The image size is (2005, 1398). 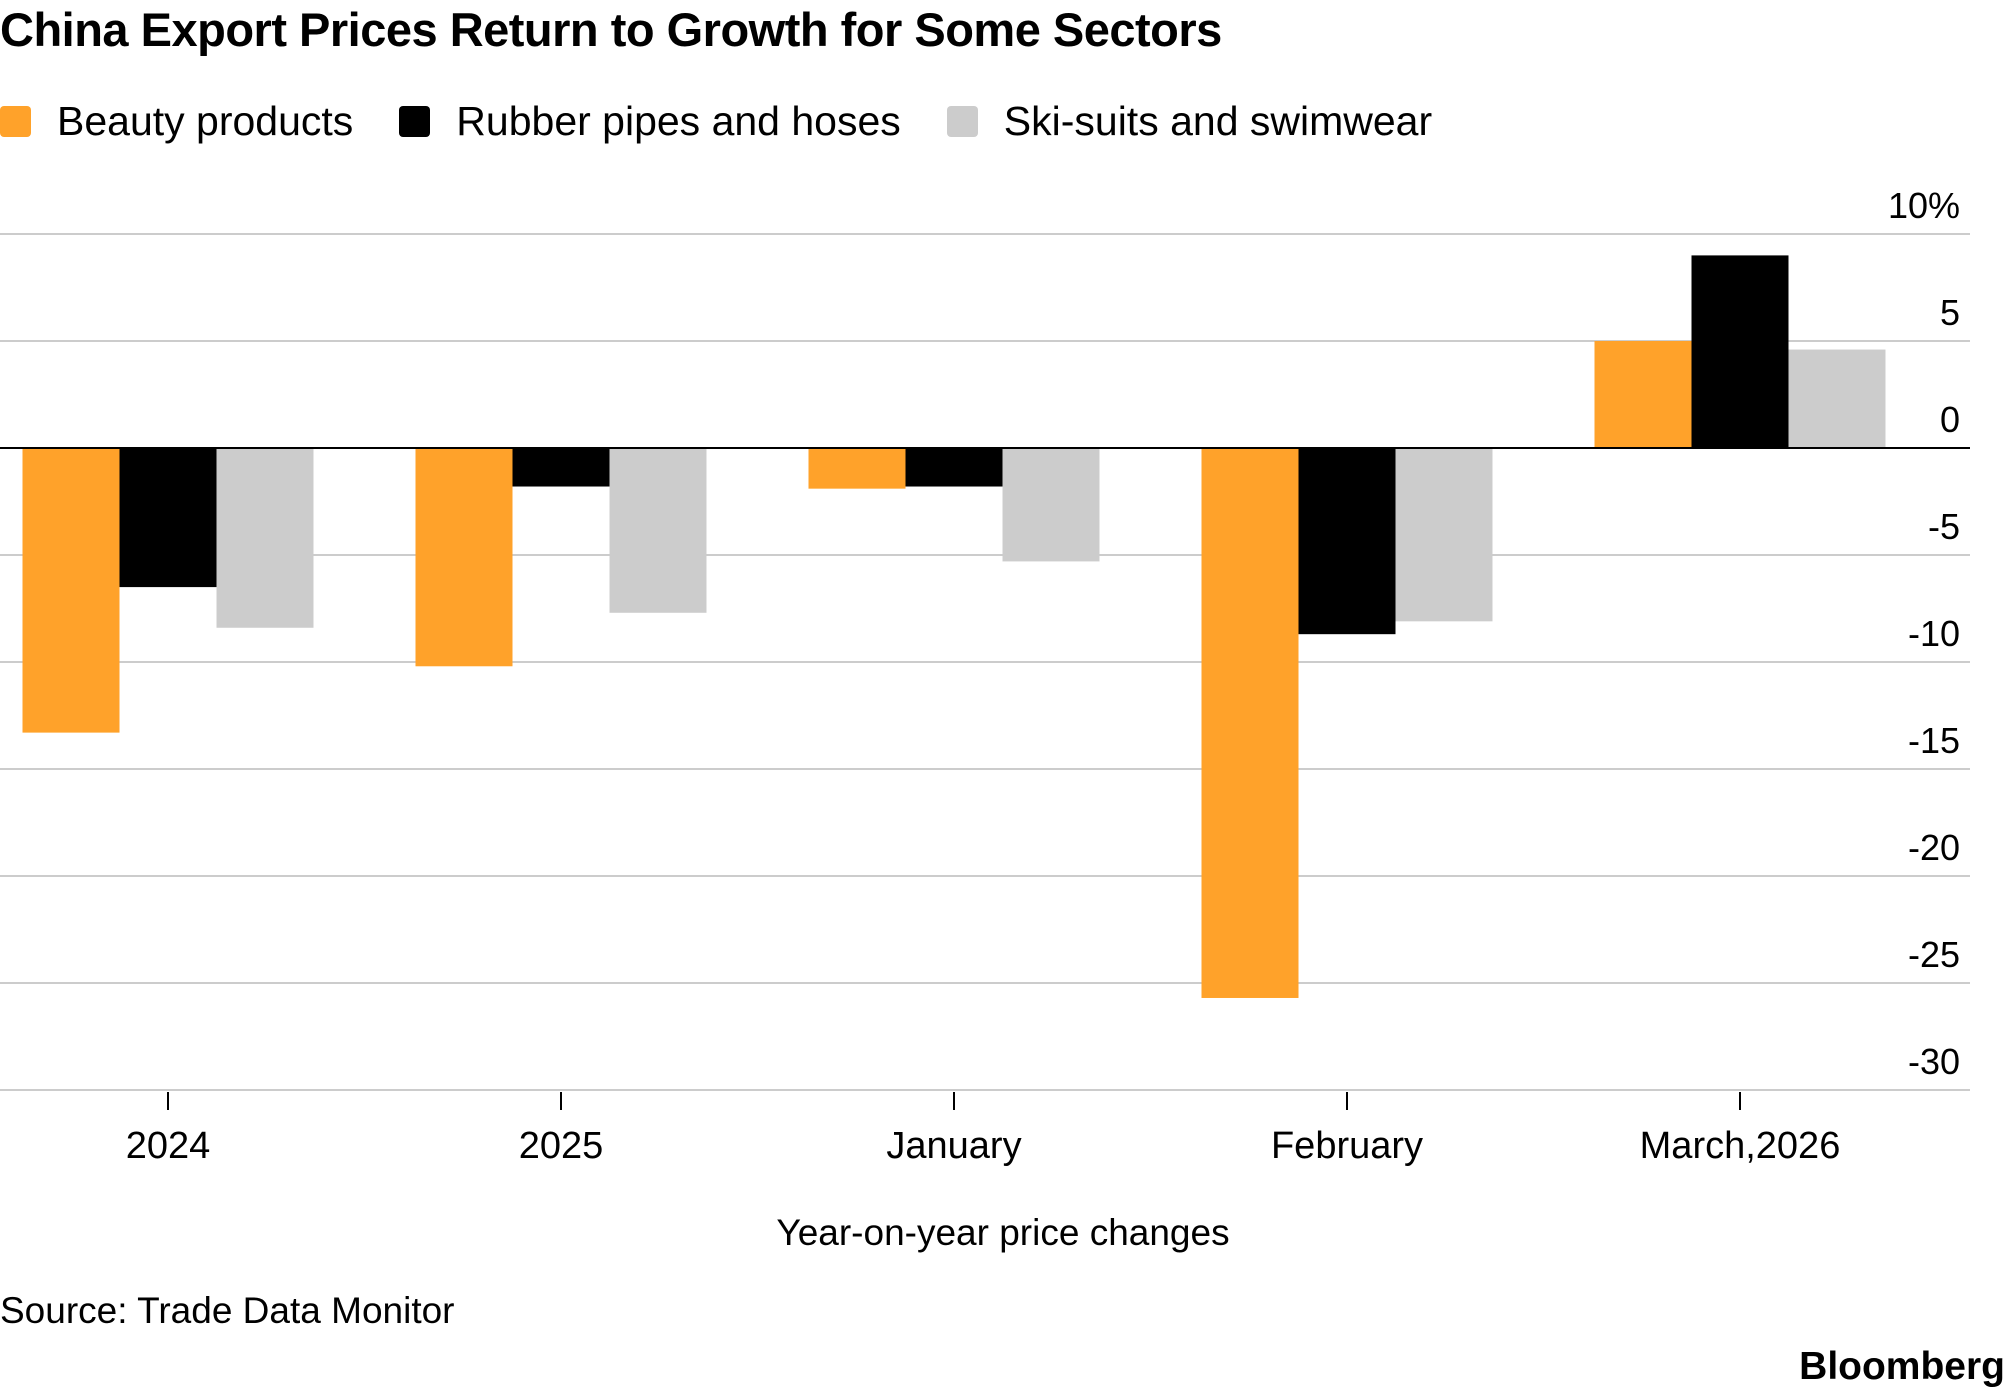 What do you see at coordinates (1934, 954) in the screenshot?
I see `y-tick-label: -25` at bounding box center [1934, 954].